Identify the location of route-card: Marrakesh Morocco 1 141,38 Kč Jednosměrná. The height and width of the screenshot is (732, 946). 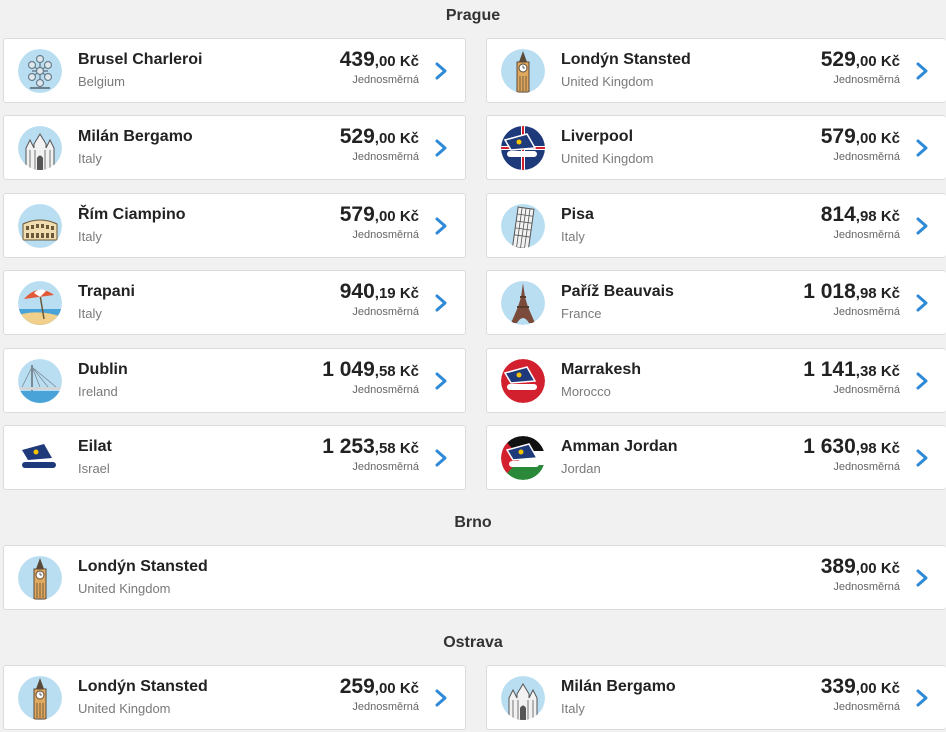
(716, 380).